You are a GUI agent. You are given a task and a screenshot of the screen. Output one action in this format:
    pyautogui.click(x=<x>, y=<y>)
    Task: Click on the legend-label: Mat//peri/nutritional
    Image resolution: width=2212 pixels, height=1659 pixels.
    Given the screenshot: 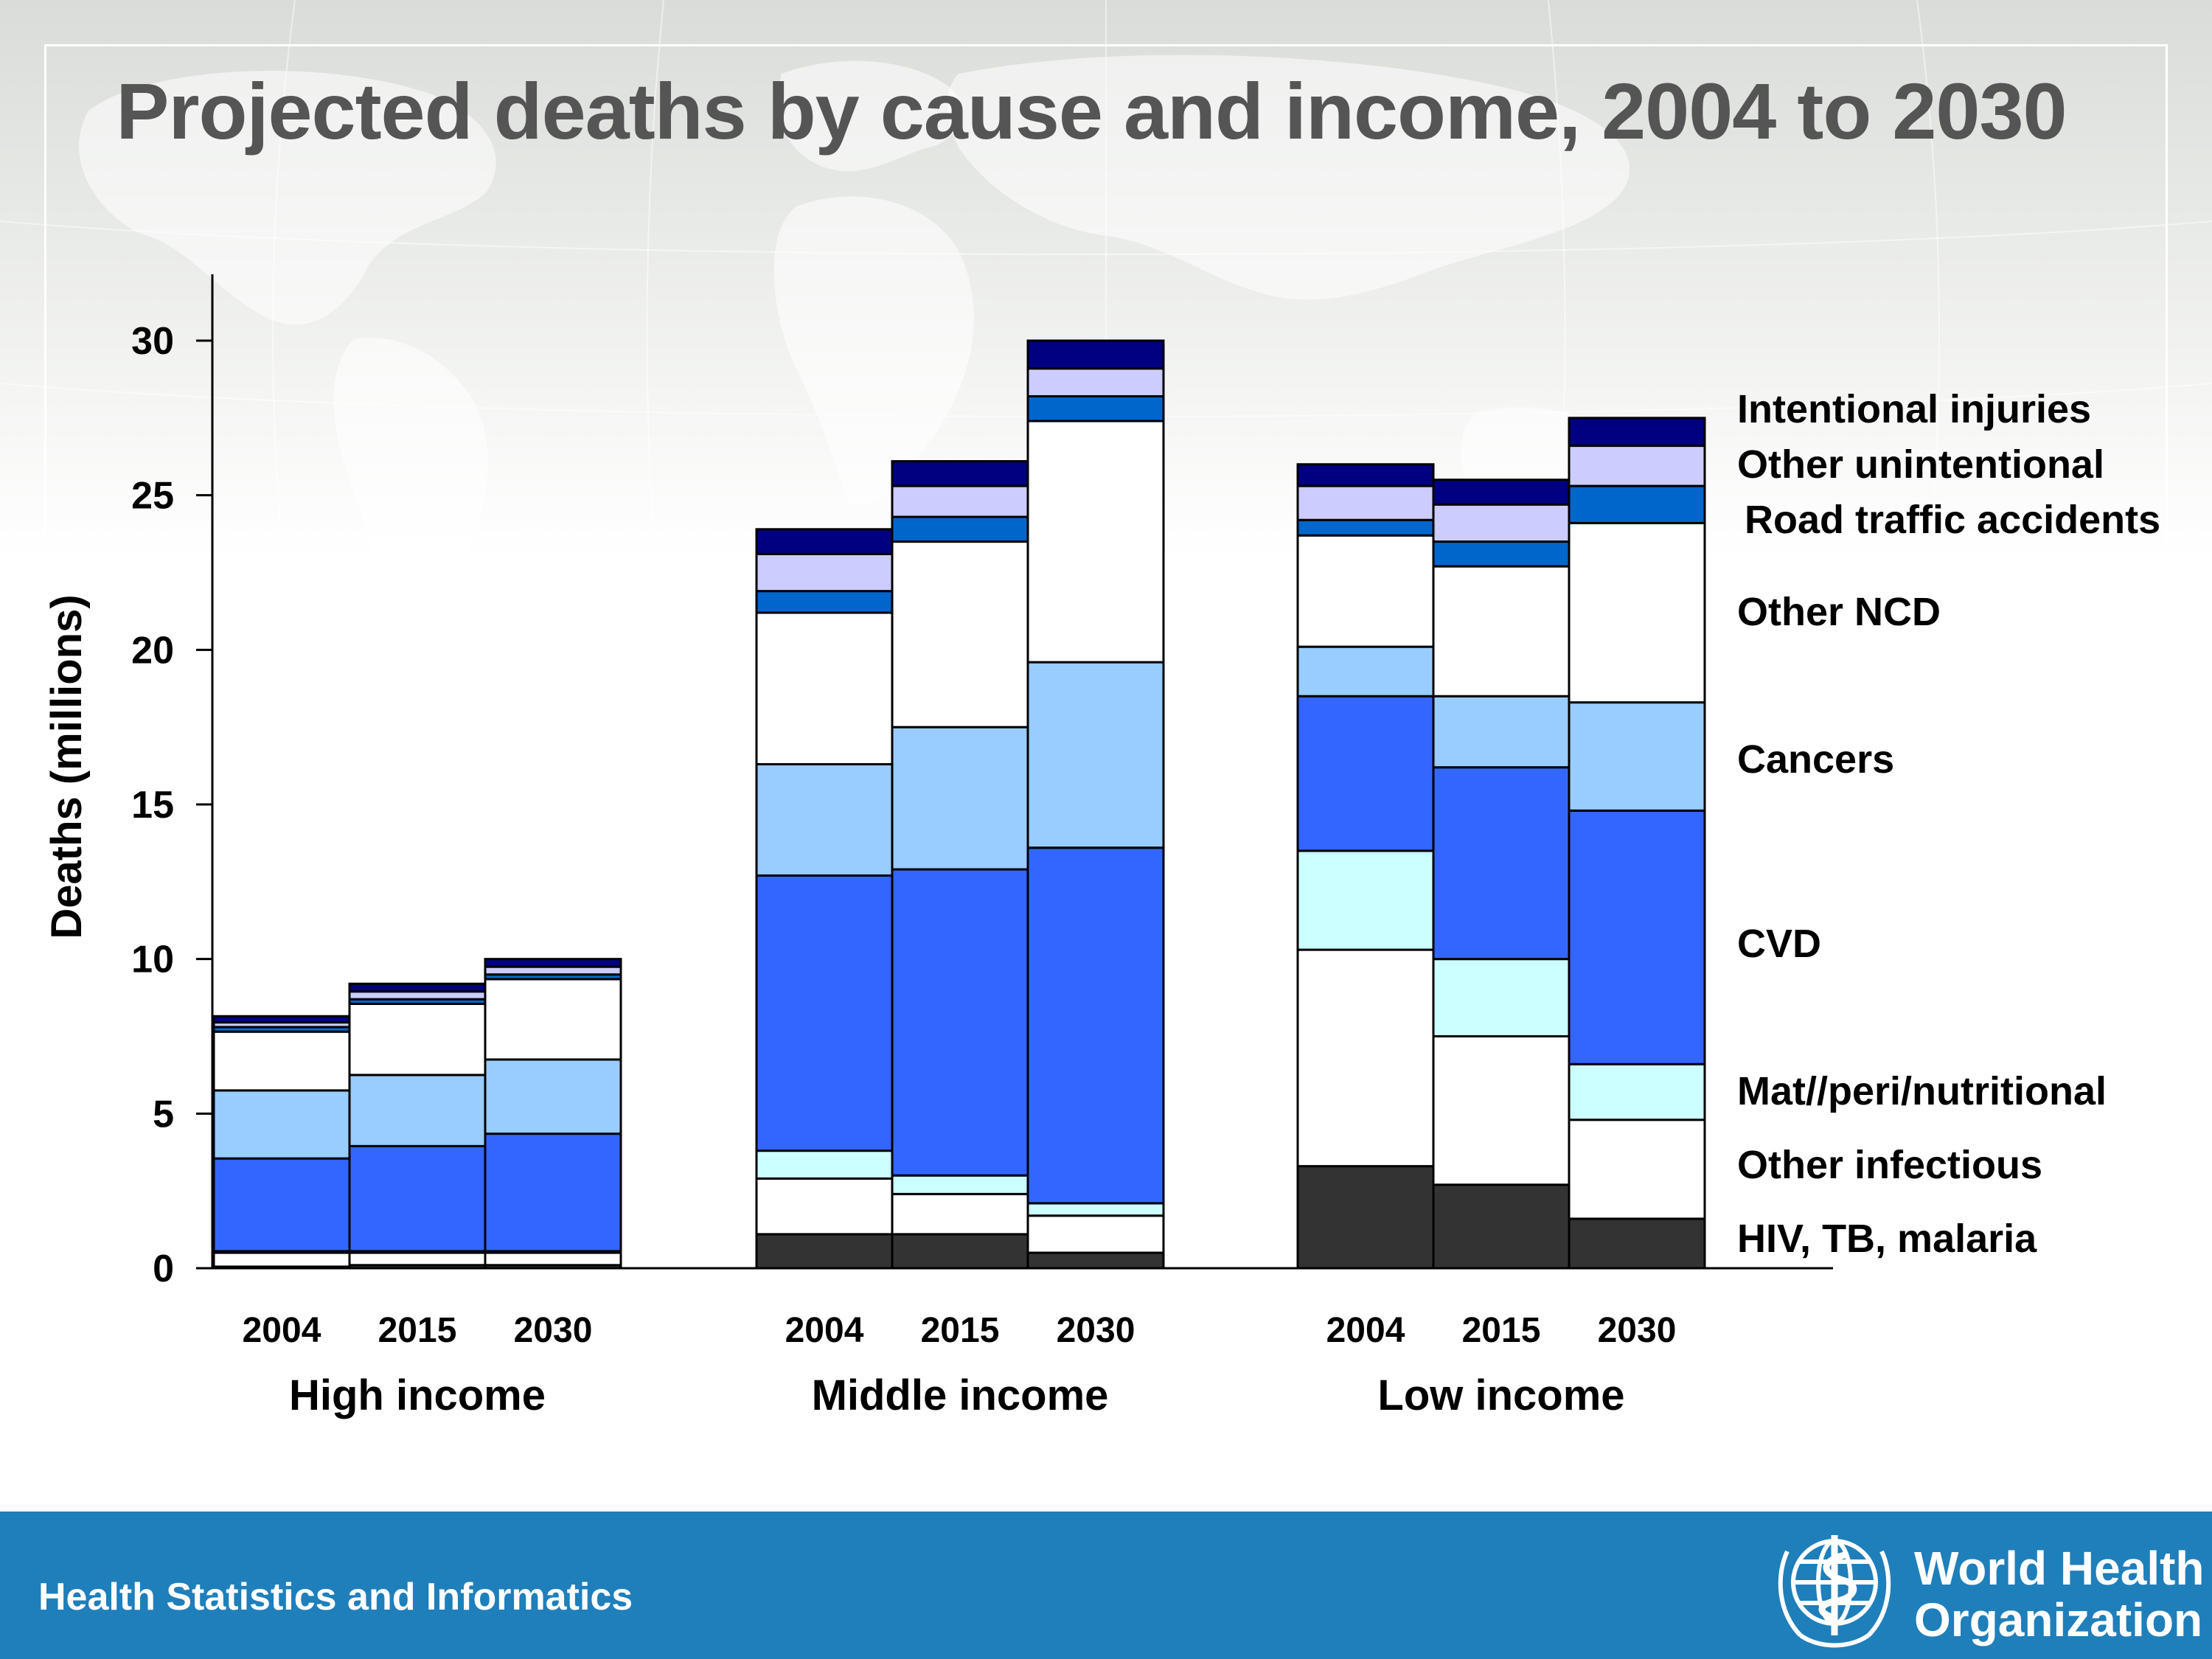 What is the action you would take?
    pyautogui.click(x=1922, y=1091)
    